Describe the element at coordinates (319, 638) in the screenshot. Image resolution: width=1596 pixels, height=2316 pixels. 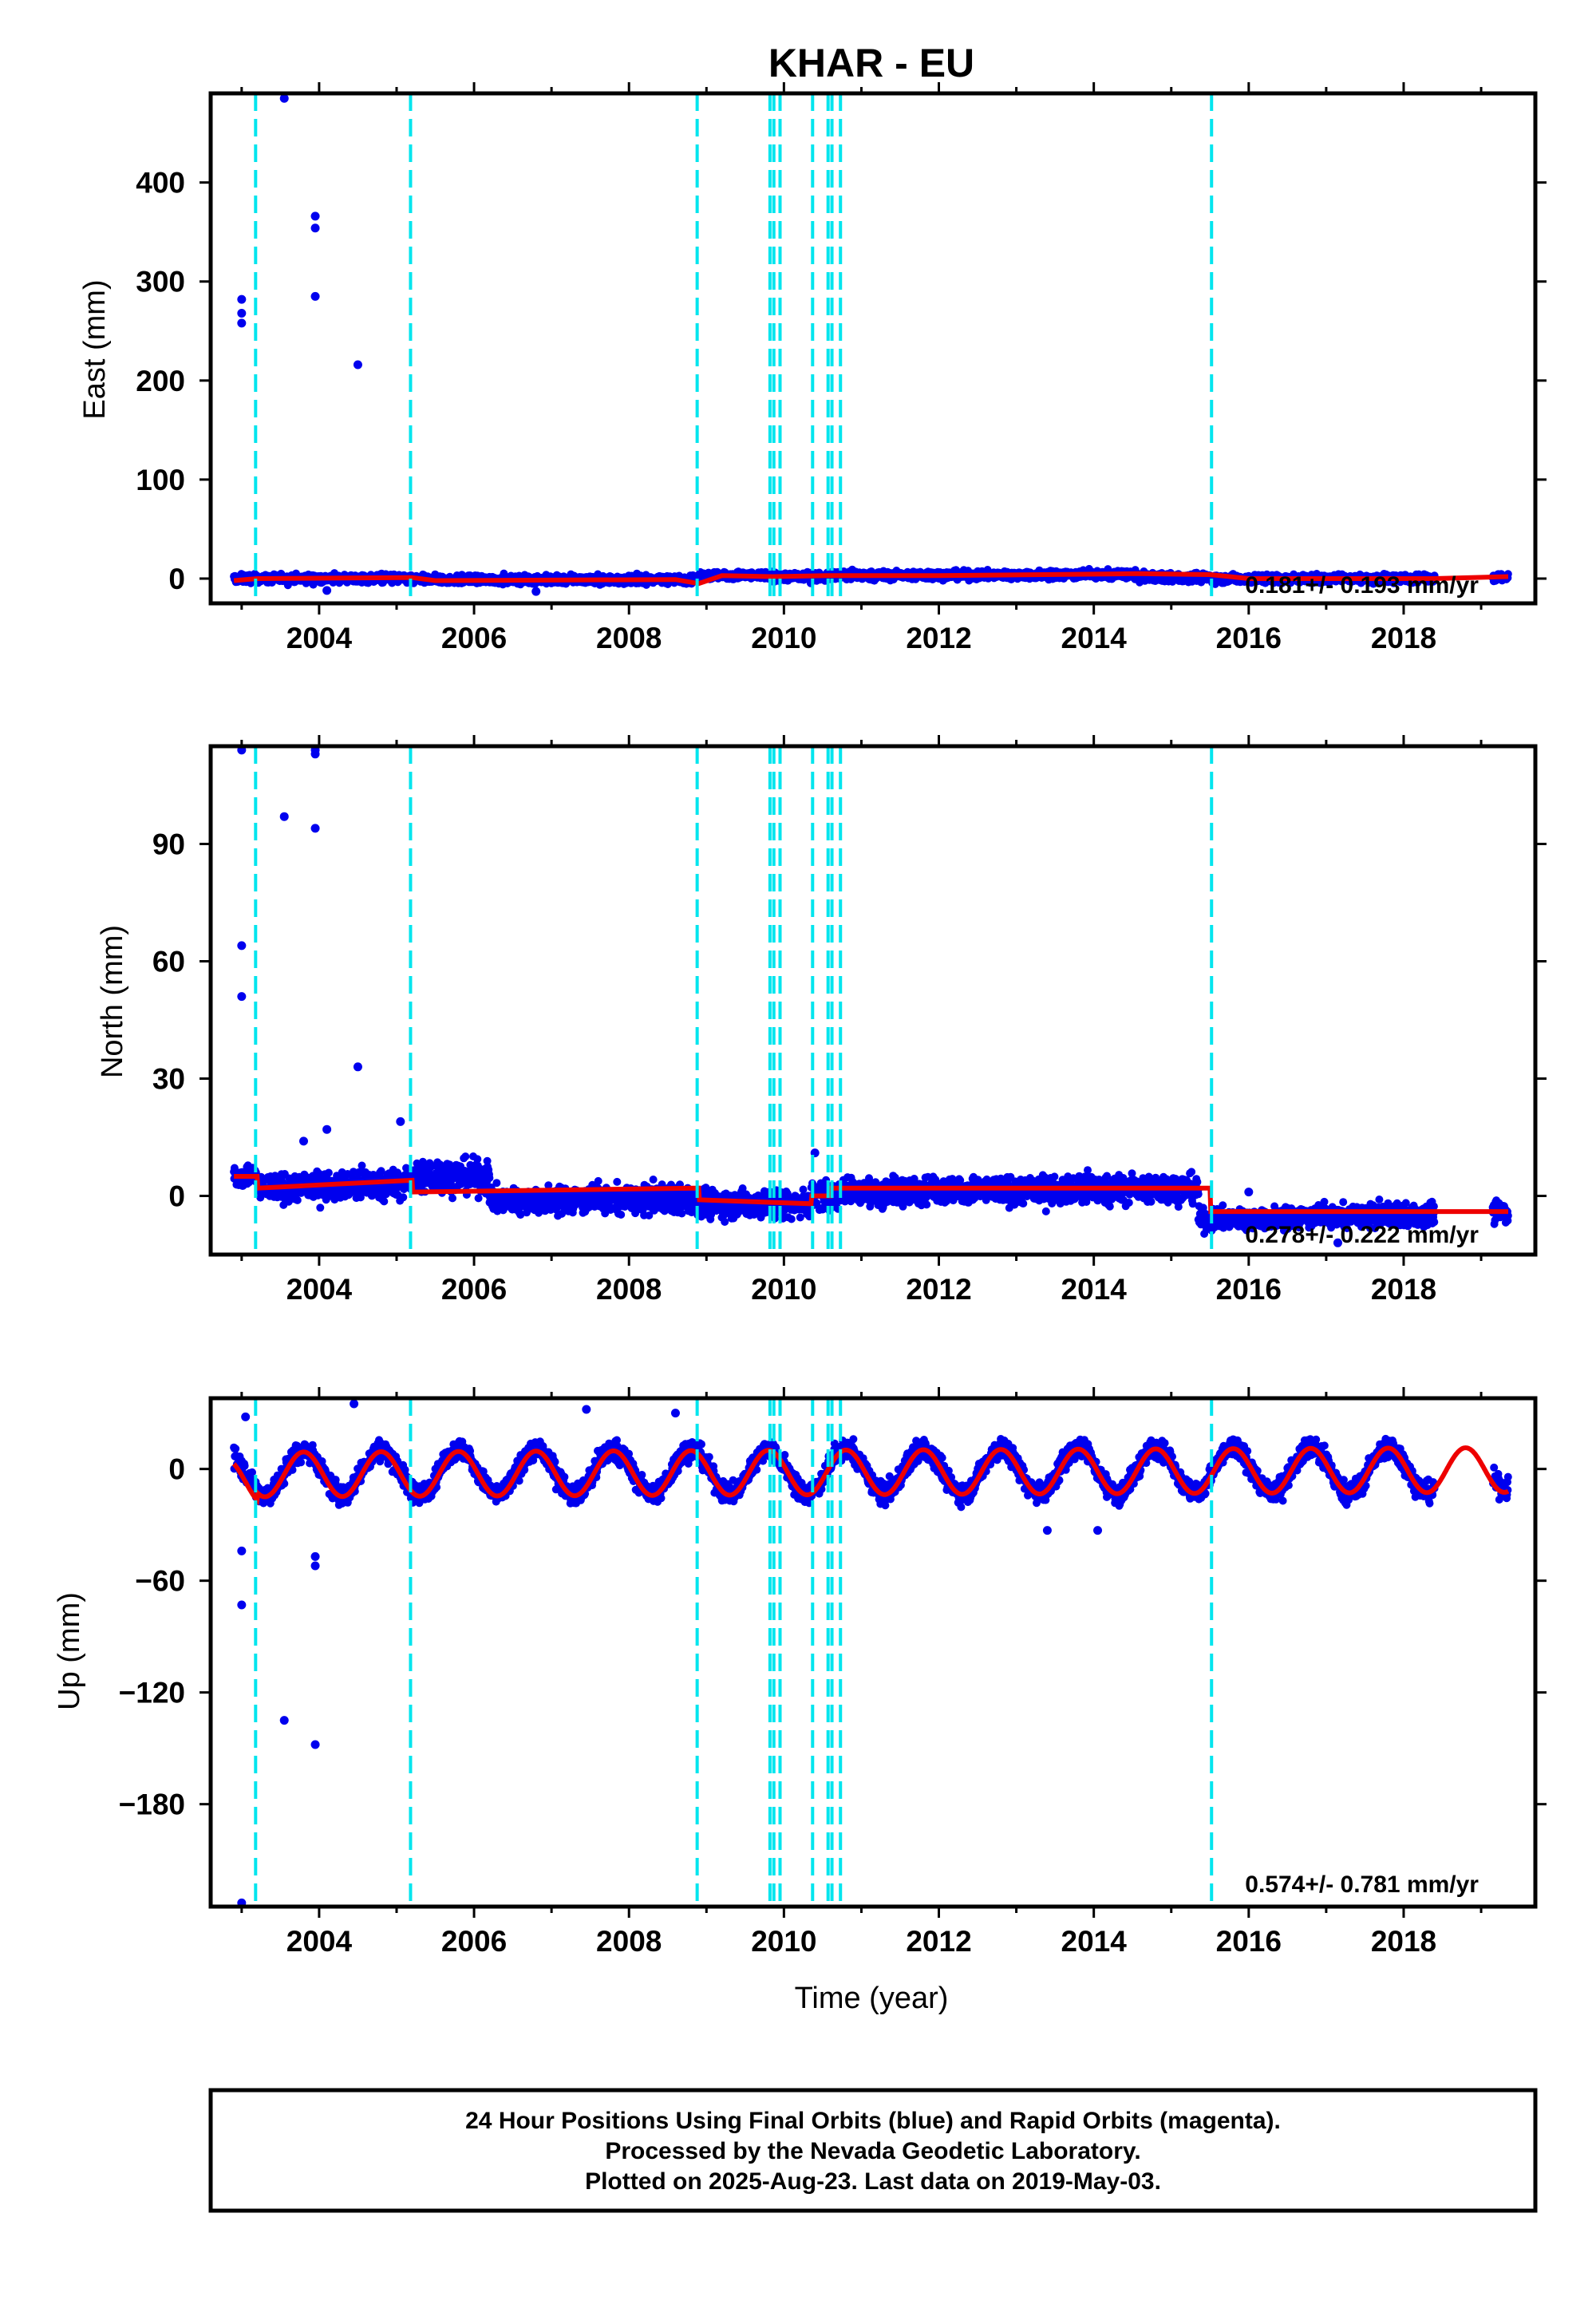
I see `x-tick-label: 2004` at that location.